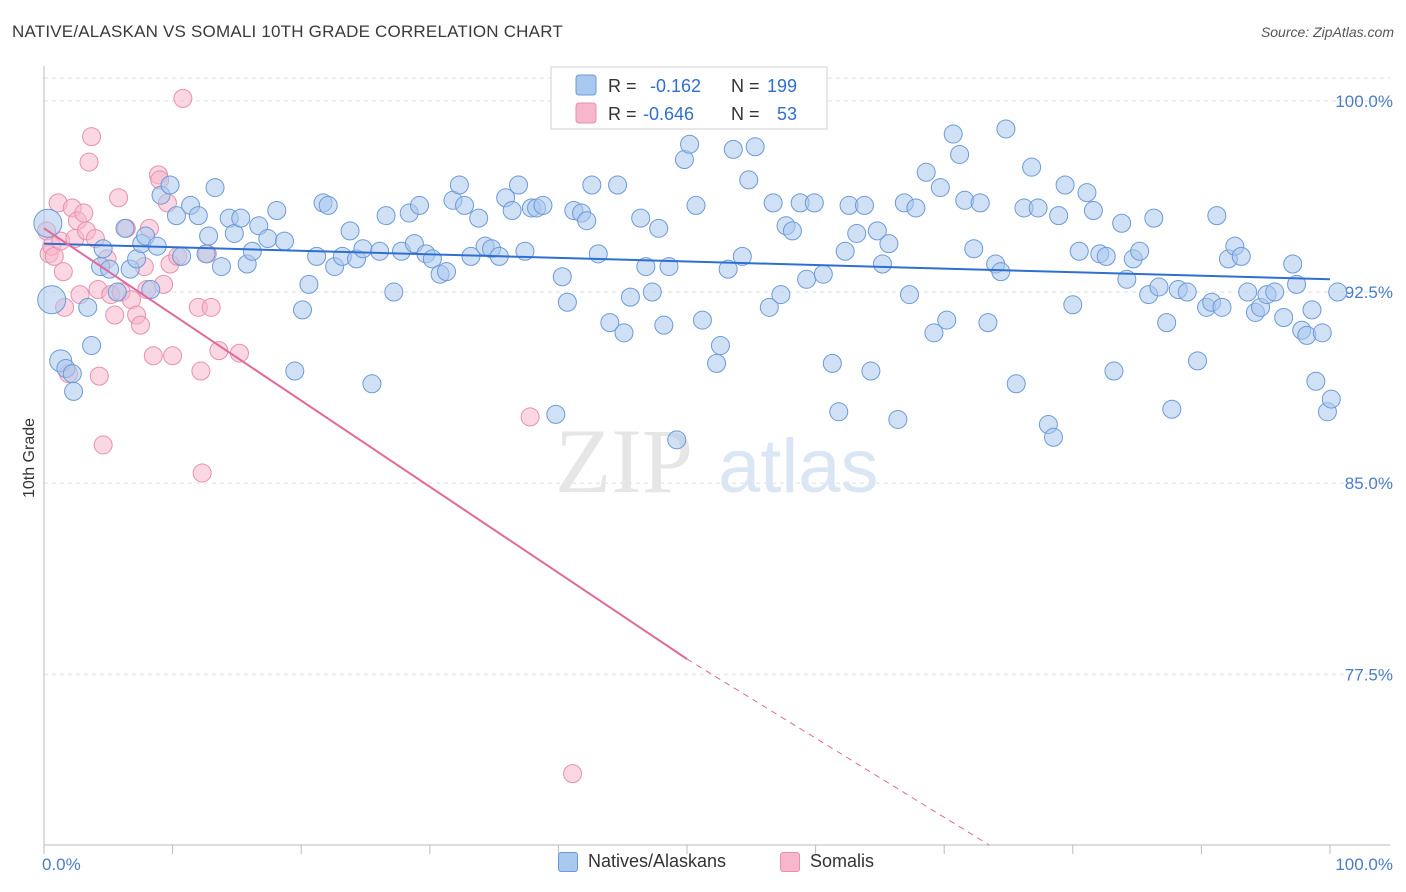 The width and height of the screenshot is (1406, 892). What do you see at coordinates (798, 466) in the screenshot?
I see `watermark-atlas: atlas` at bounding box center [798, 466].